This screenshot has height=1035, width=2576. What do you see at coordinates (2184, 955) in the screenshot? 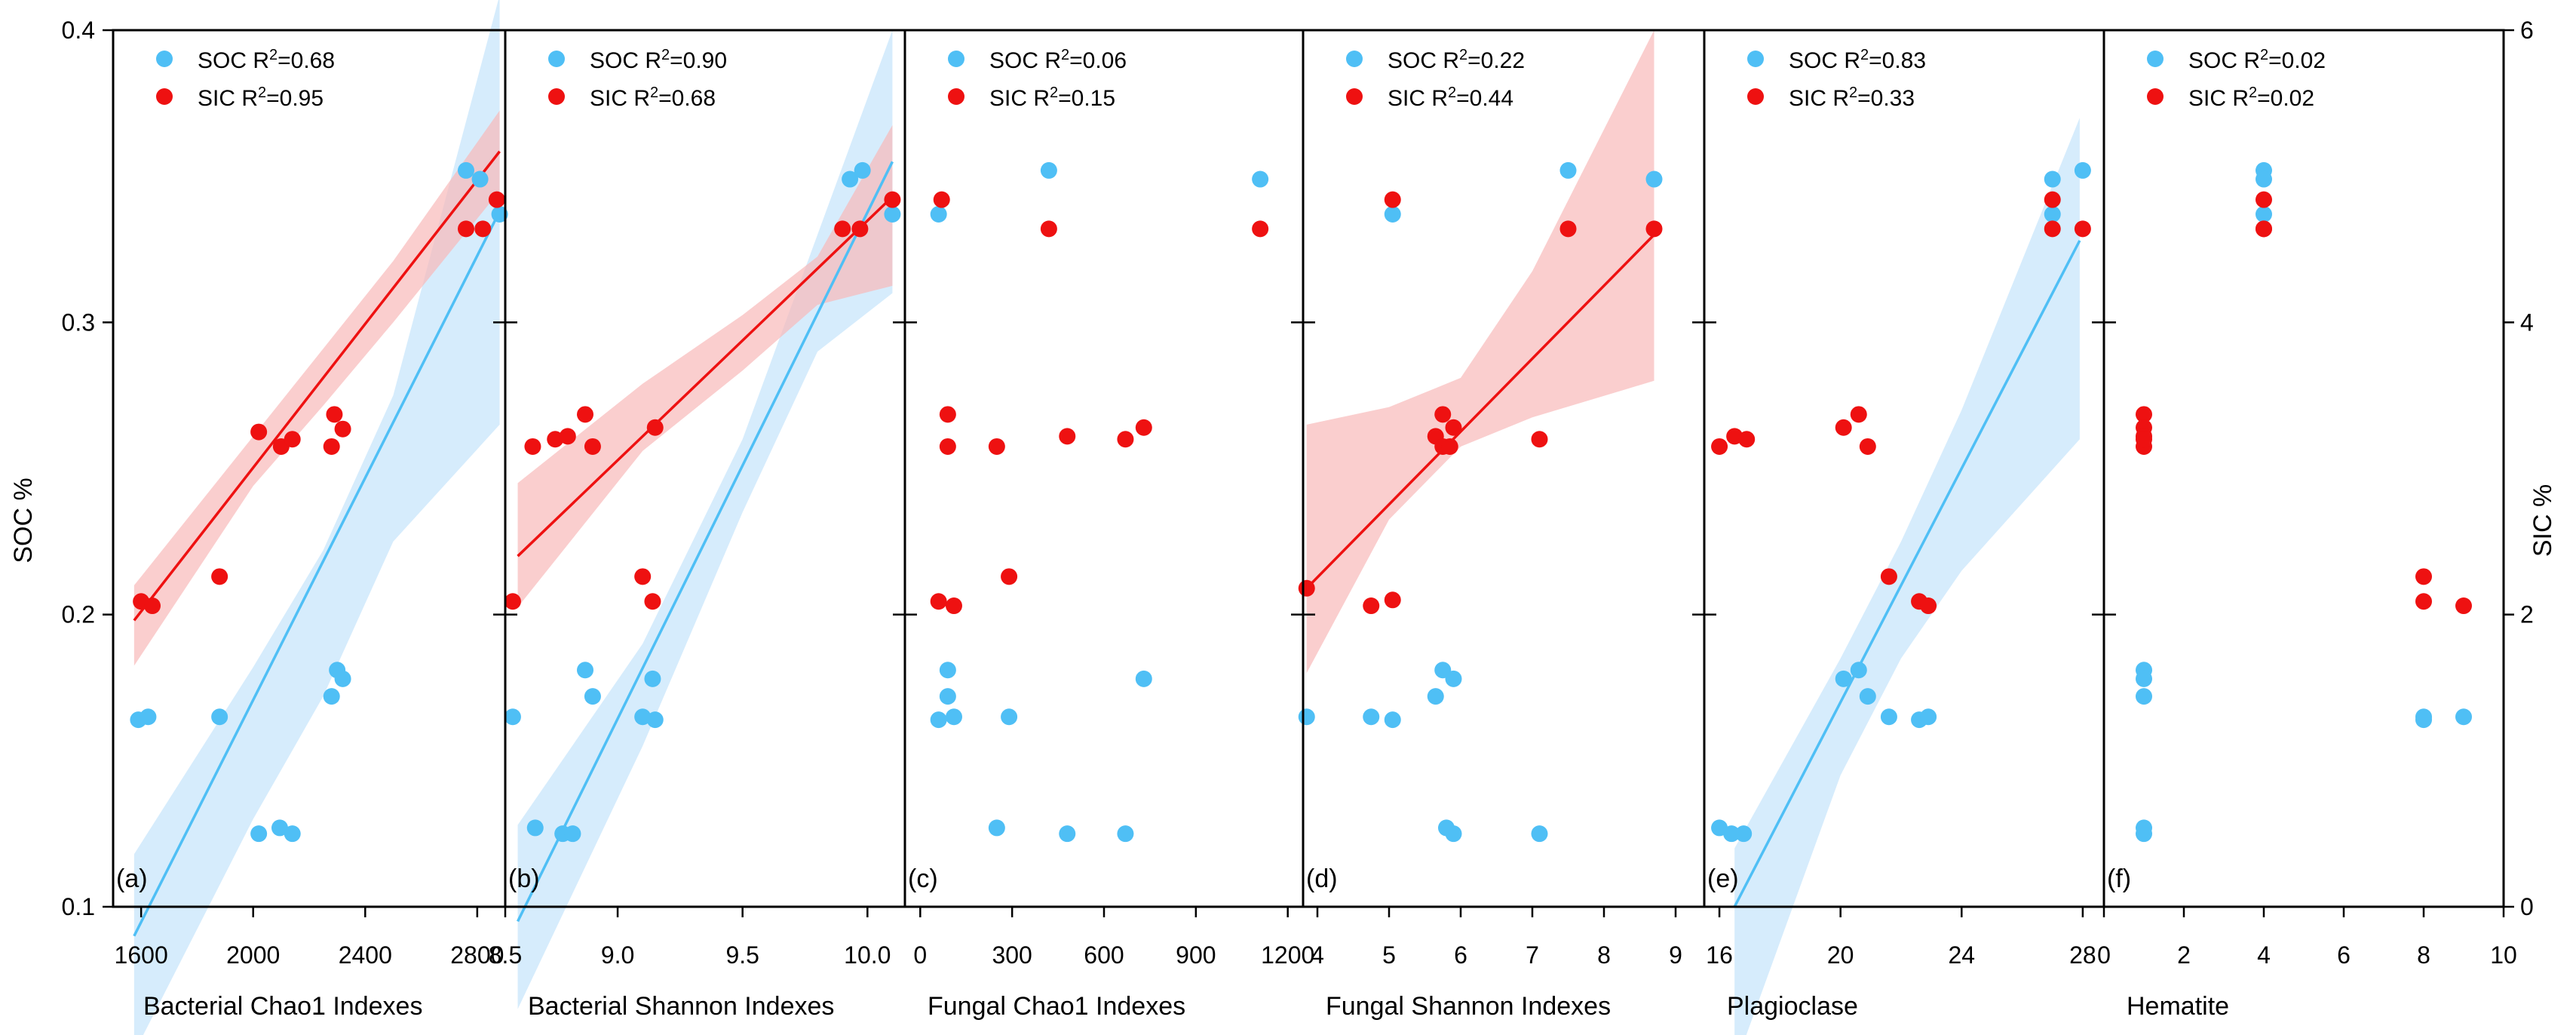
I see `x-tick-label: 2` at bounding box center [2184, 955].